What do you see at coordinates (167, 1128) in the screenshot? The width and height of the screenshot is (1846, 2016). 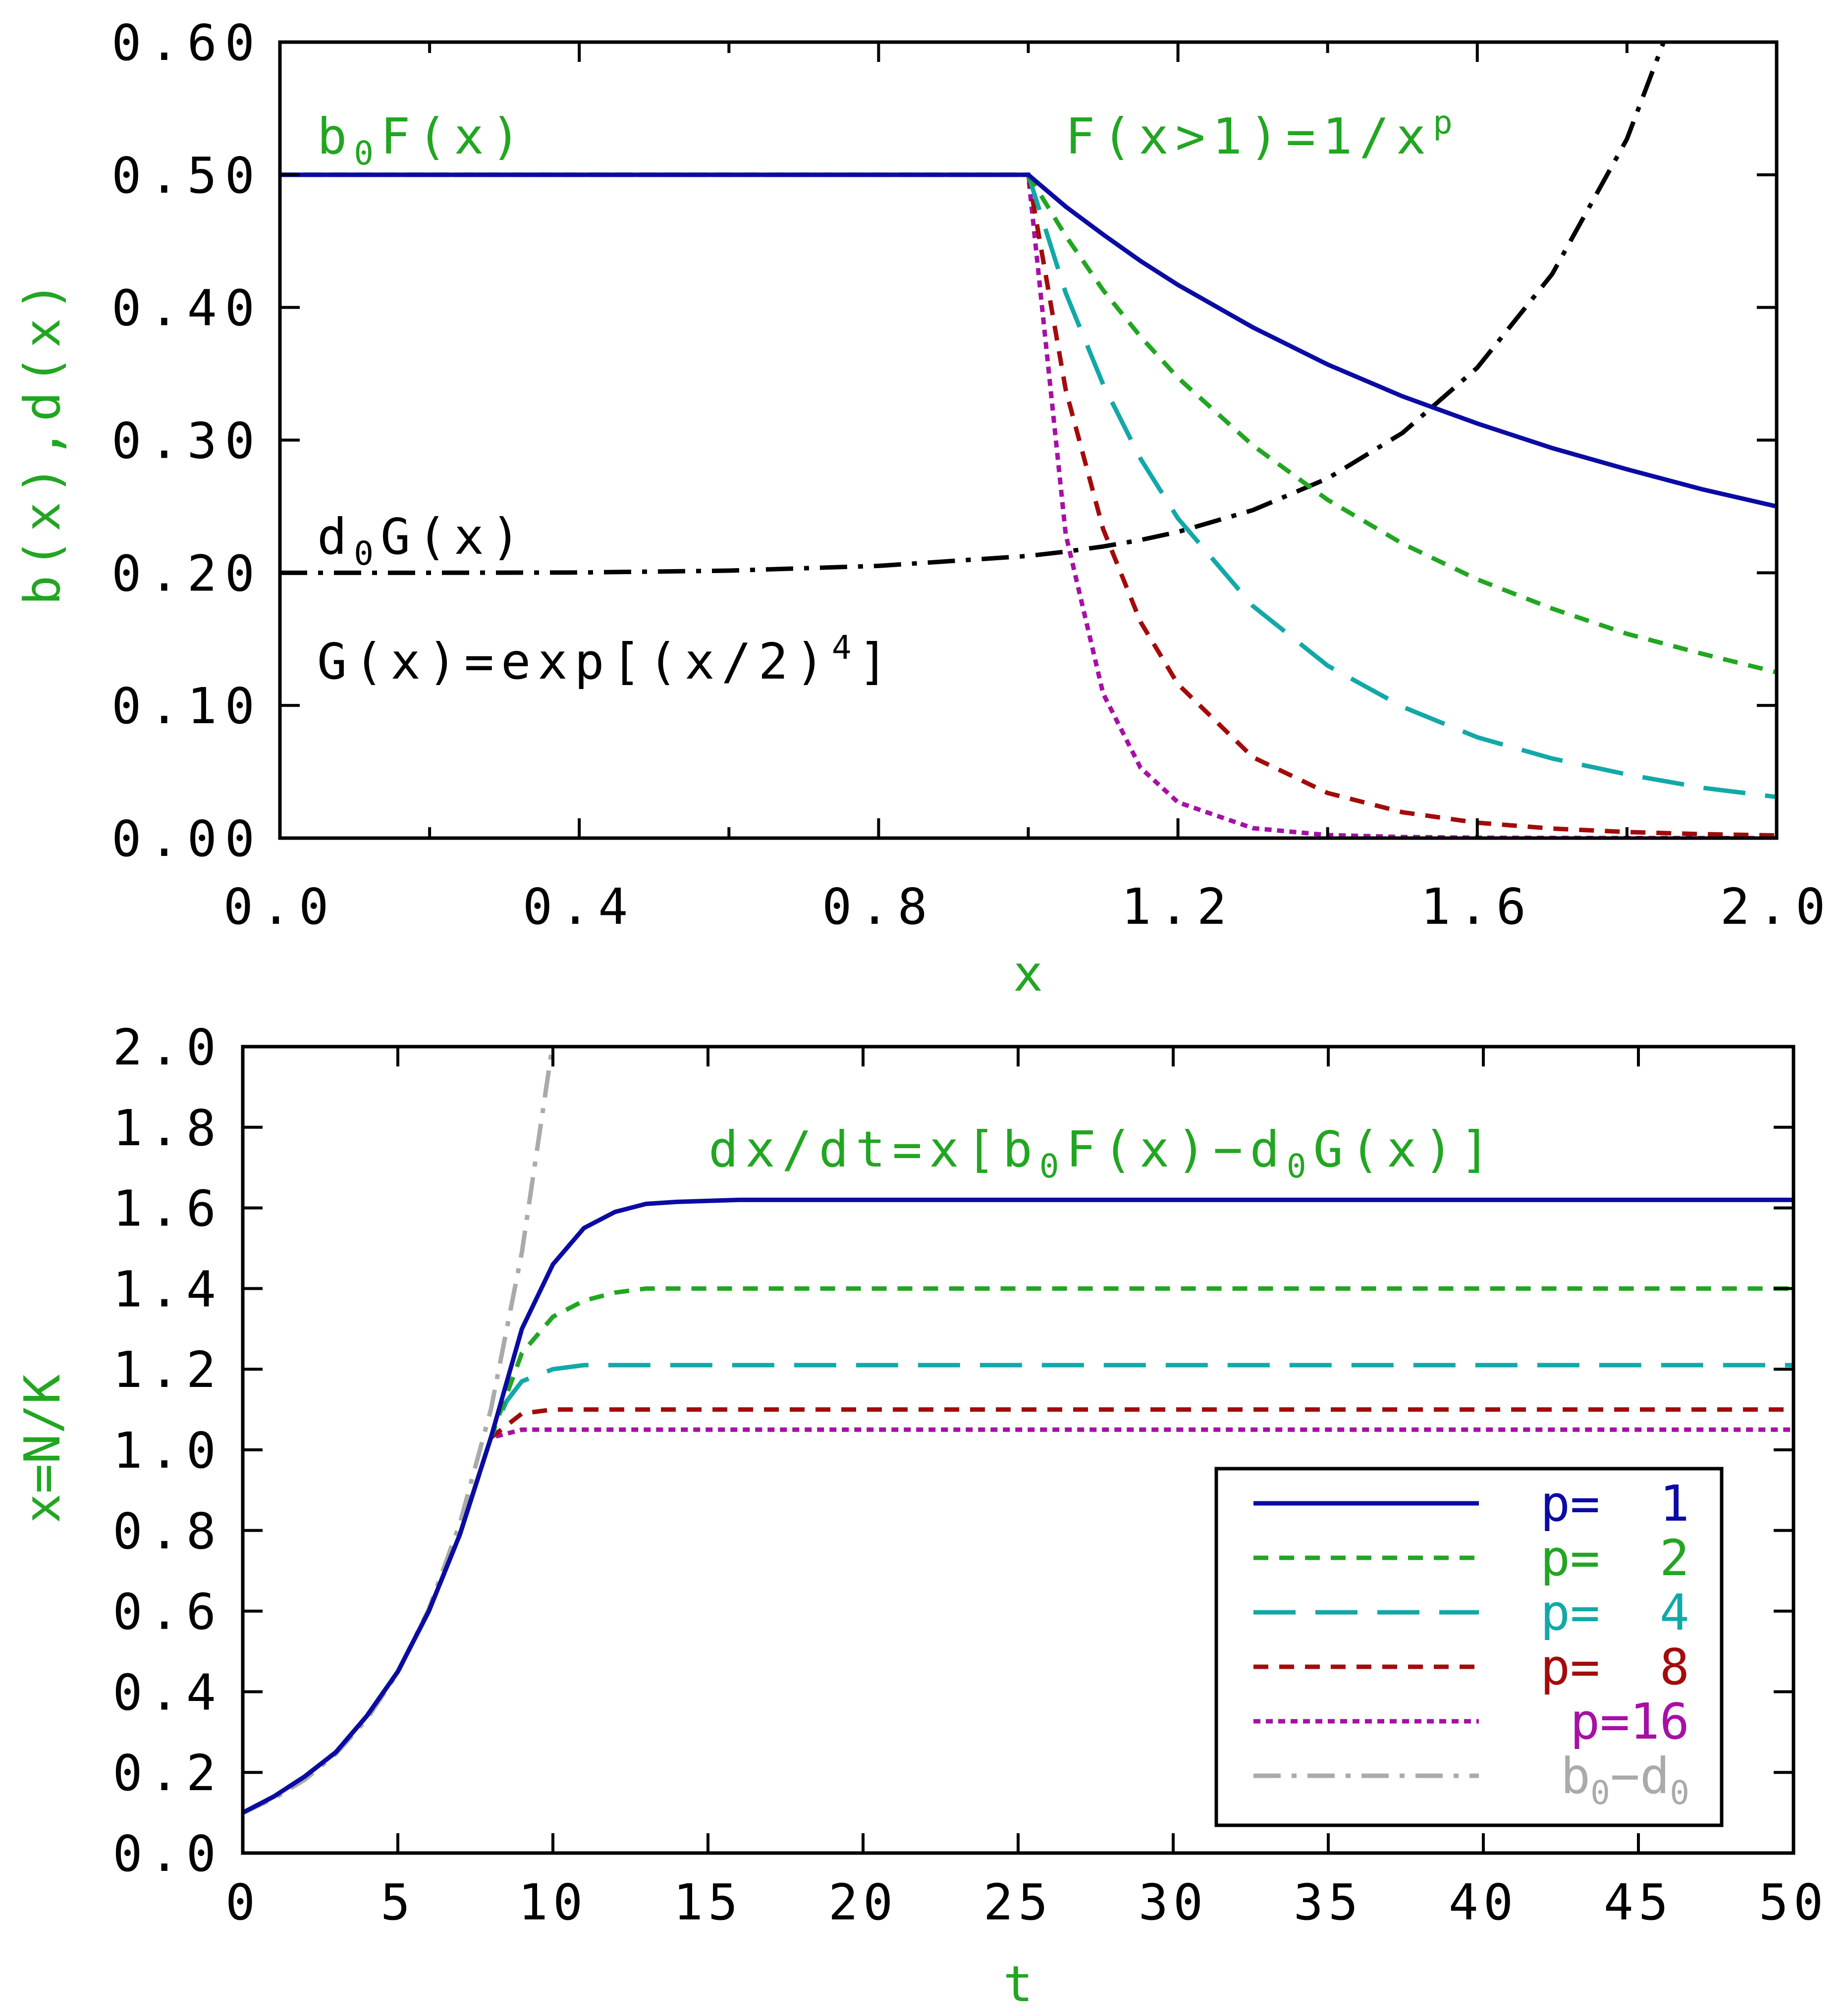 I see `bottom-y-tick-label: 1.8` at bounding box center [167, 1128].